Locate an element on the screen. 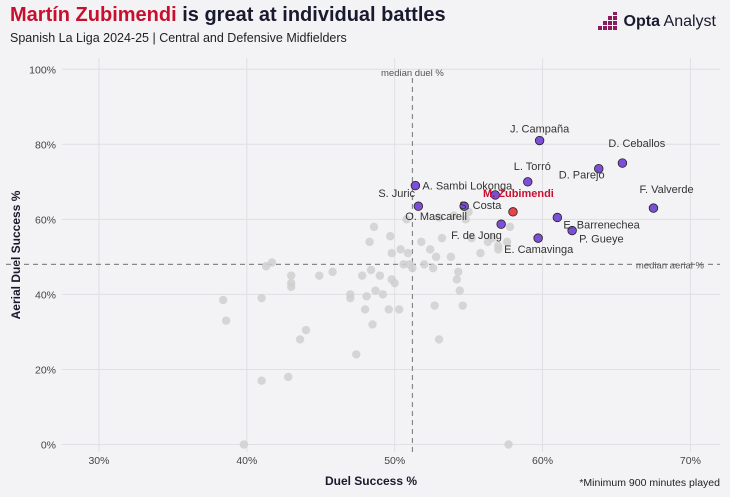 Image resolution: width=730 pixels, height=497 pixels. player-label: S. Costa is located at coordinates (480, 206).